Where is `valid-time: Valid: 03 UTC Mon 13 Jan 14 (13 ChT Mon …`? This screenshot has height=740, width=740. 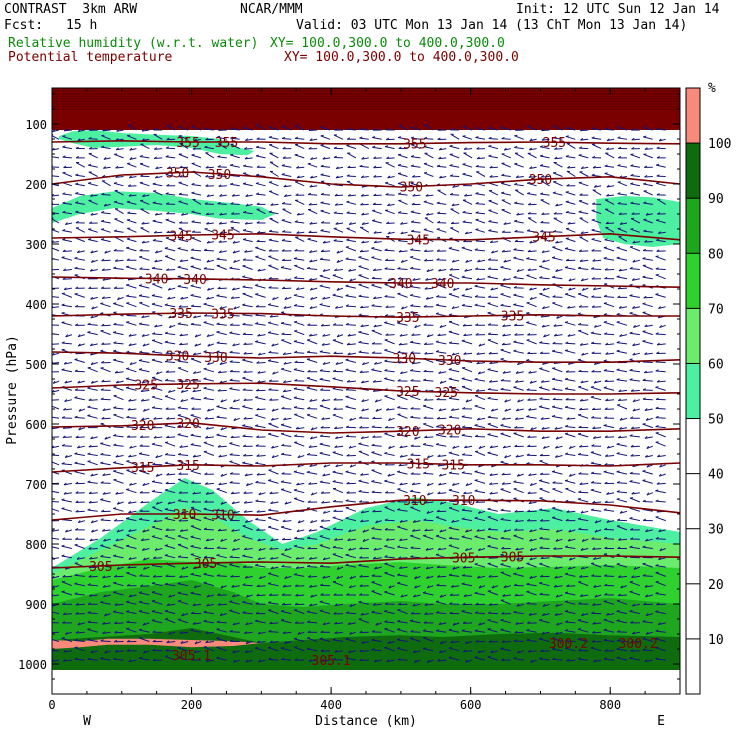 valid-time: Valid: 03 UTC Mon 13 Jan 14 (13 ChT Mon … is located at coordinates (492, 25).